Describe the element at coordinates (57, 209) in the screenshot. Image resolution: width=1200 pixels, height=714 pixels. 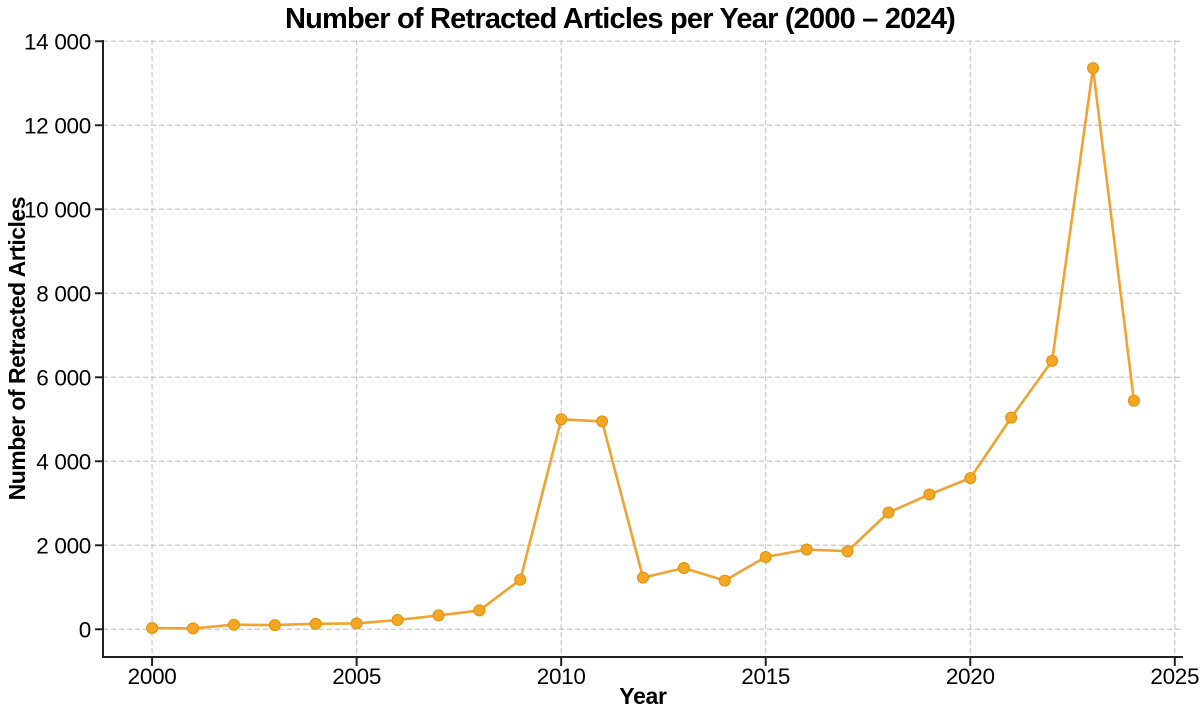
I see `y-tick-label: 10 000` at that location.